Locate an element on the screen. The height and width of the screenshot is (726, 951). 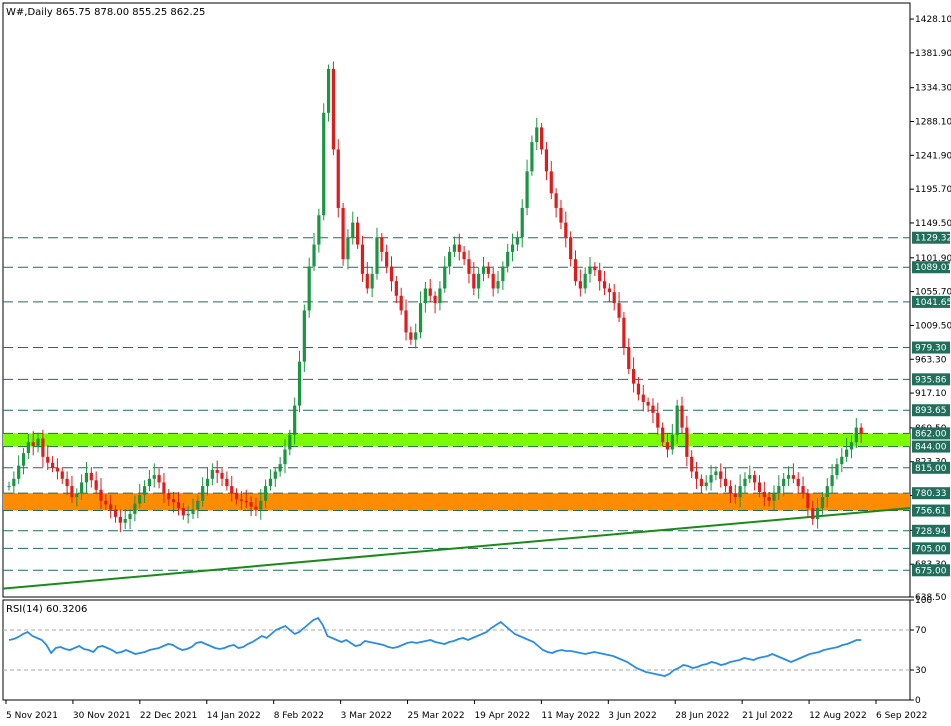
level-badge-label: 728.94 is located at coordinates (931, 532).